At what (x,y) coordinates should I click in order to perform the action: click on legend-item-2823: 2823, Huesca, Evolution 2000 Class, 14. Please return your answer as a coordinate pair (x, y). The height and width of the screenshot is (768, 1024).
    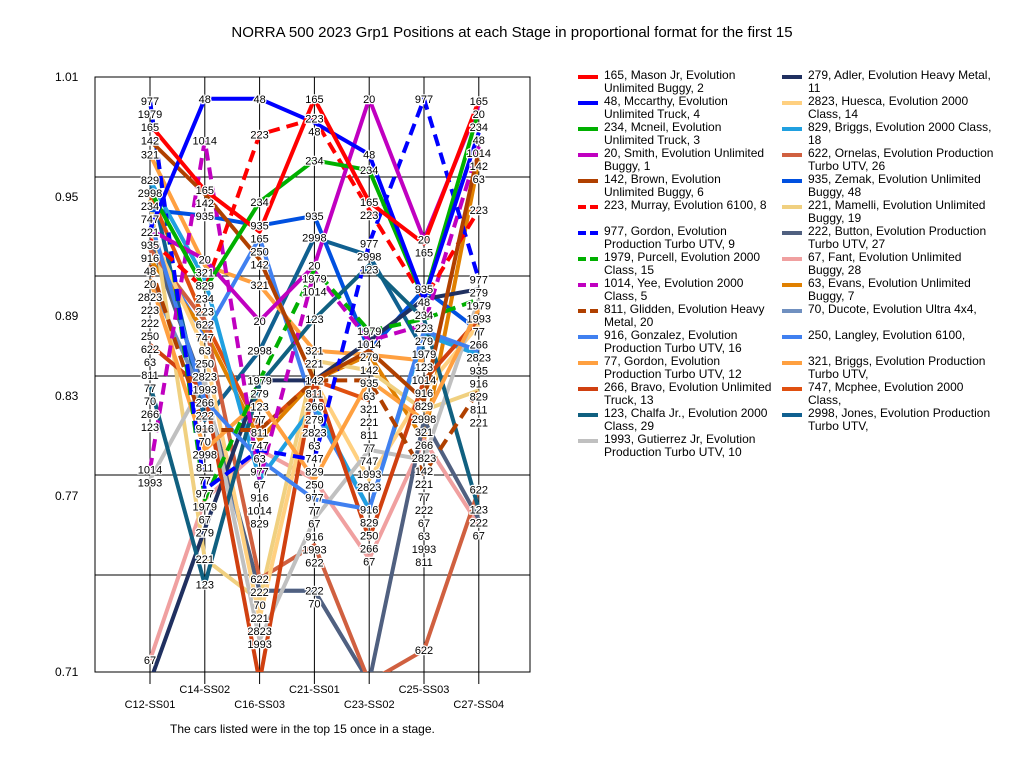
    Looking at the image, I should click on (889, 108).